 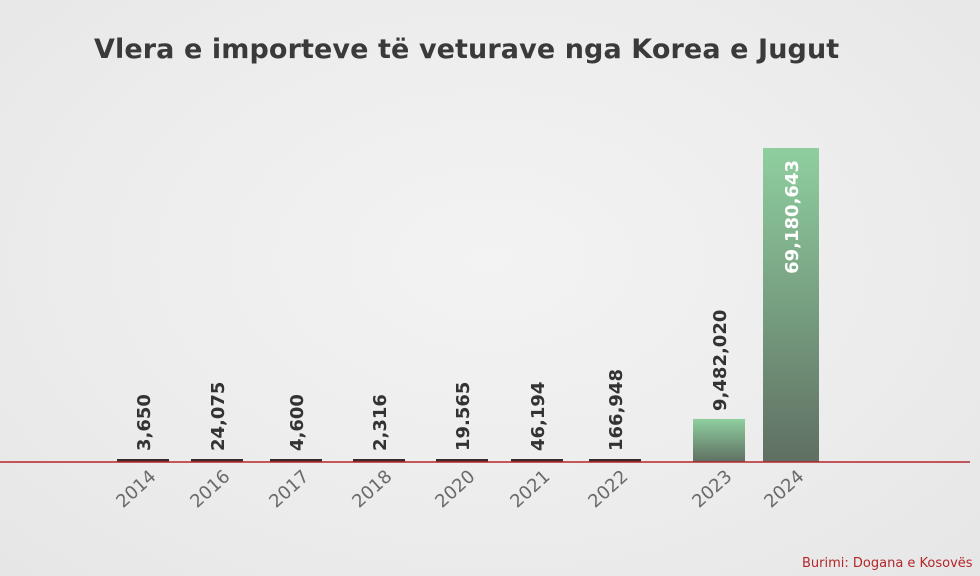 I want to click on value-label-2020: 19.565, so click(x=463, y=416).